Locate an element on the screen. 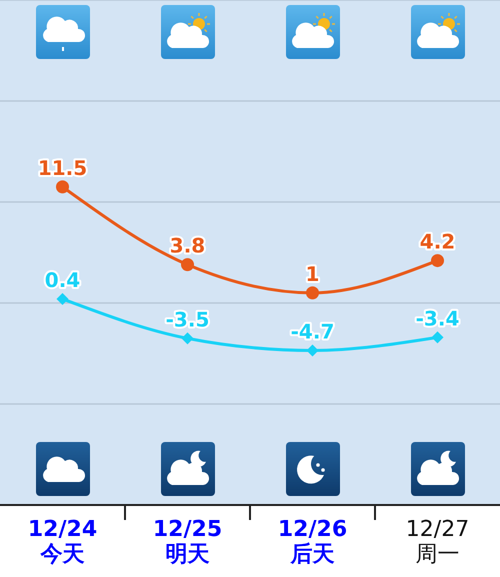 This screenshot has height=577, width=500. x-tick-label: 12/27 周一 is located at coordinates (438, 542).